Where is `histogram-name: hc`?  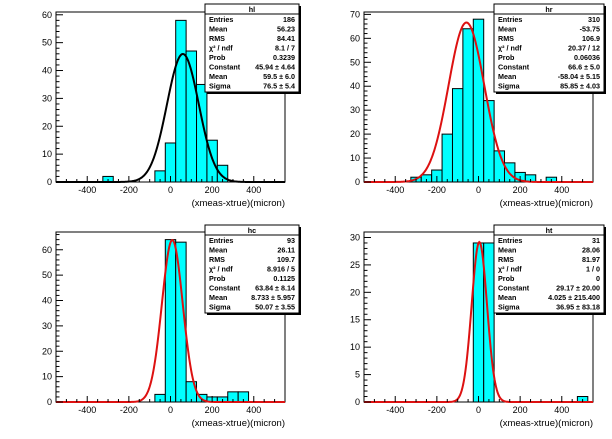 histogram-name: hc is located at coordinates (252, 230).